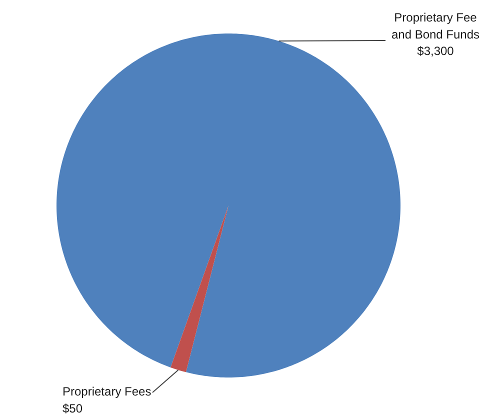 The height and width of the screenshot is (415, 484). Describe the element at coordinates (107, 391) in the screenshot. I see `slice-label: Proprietary Fees` at that location.